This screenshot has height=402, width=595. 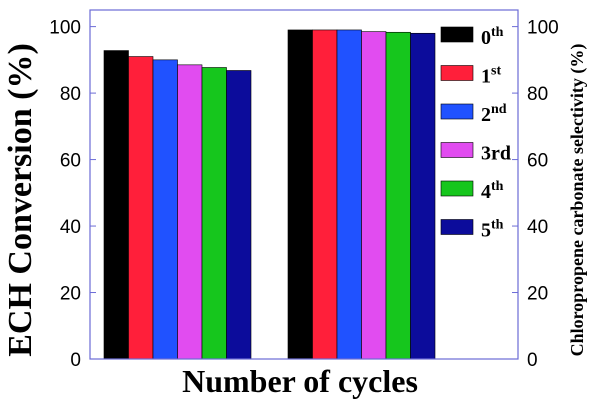 I want to click on bar-1st-group2, so click(x=325, y=194).